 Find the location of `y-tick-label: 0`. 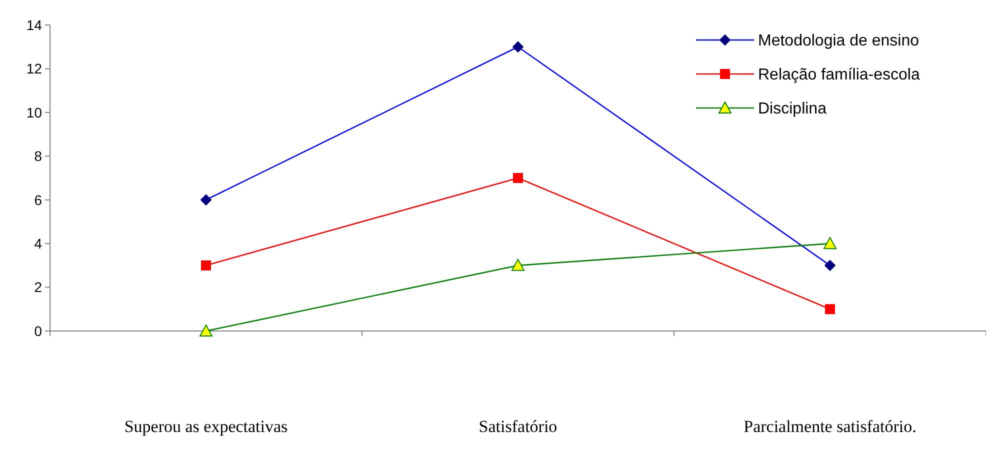

y-tick-label: 0 is located at coordinates (38, 330).